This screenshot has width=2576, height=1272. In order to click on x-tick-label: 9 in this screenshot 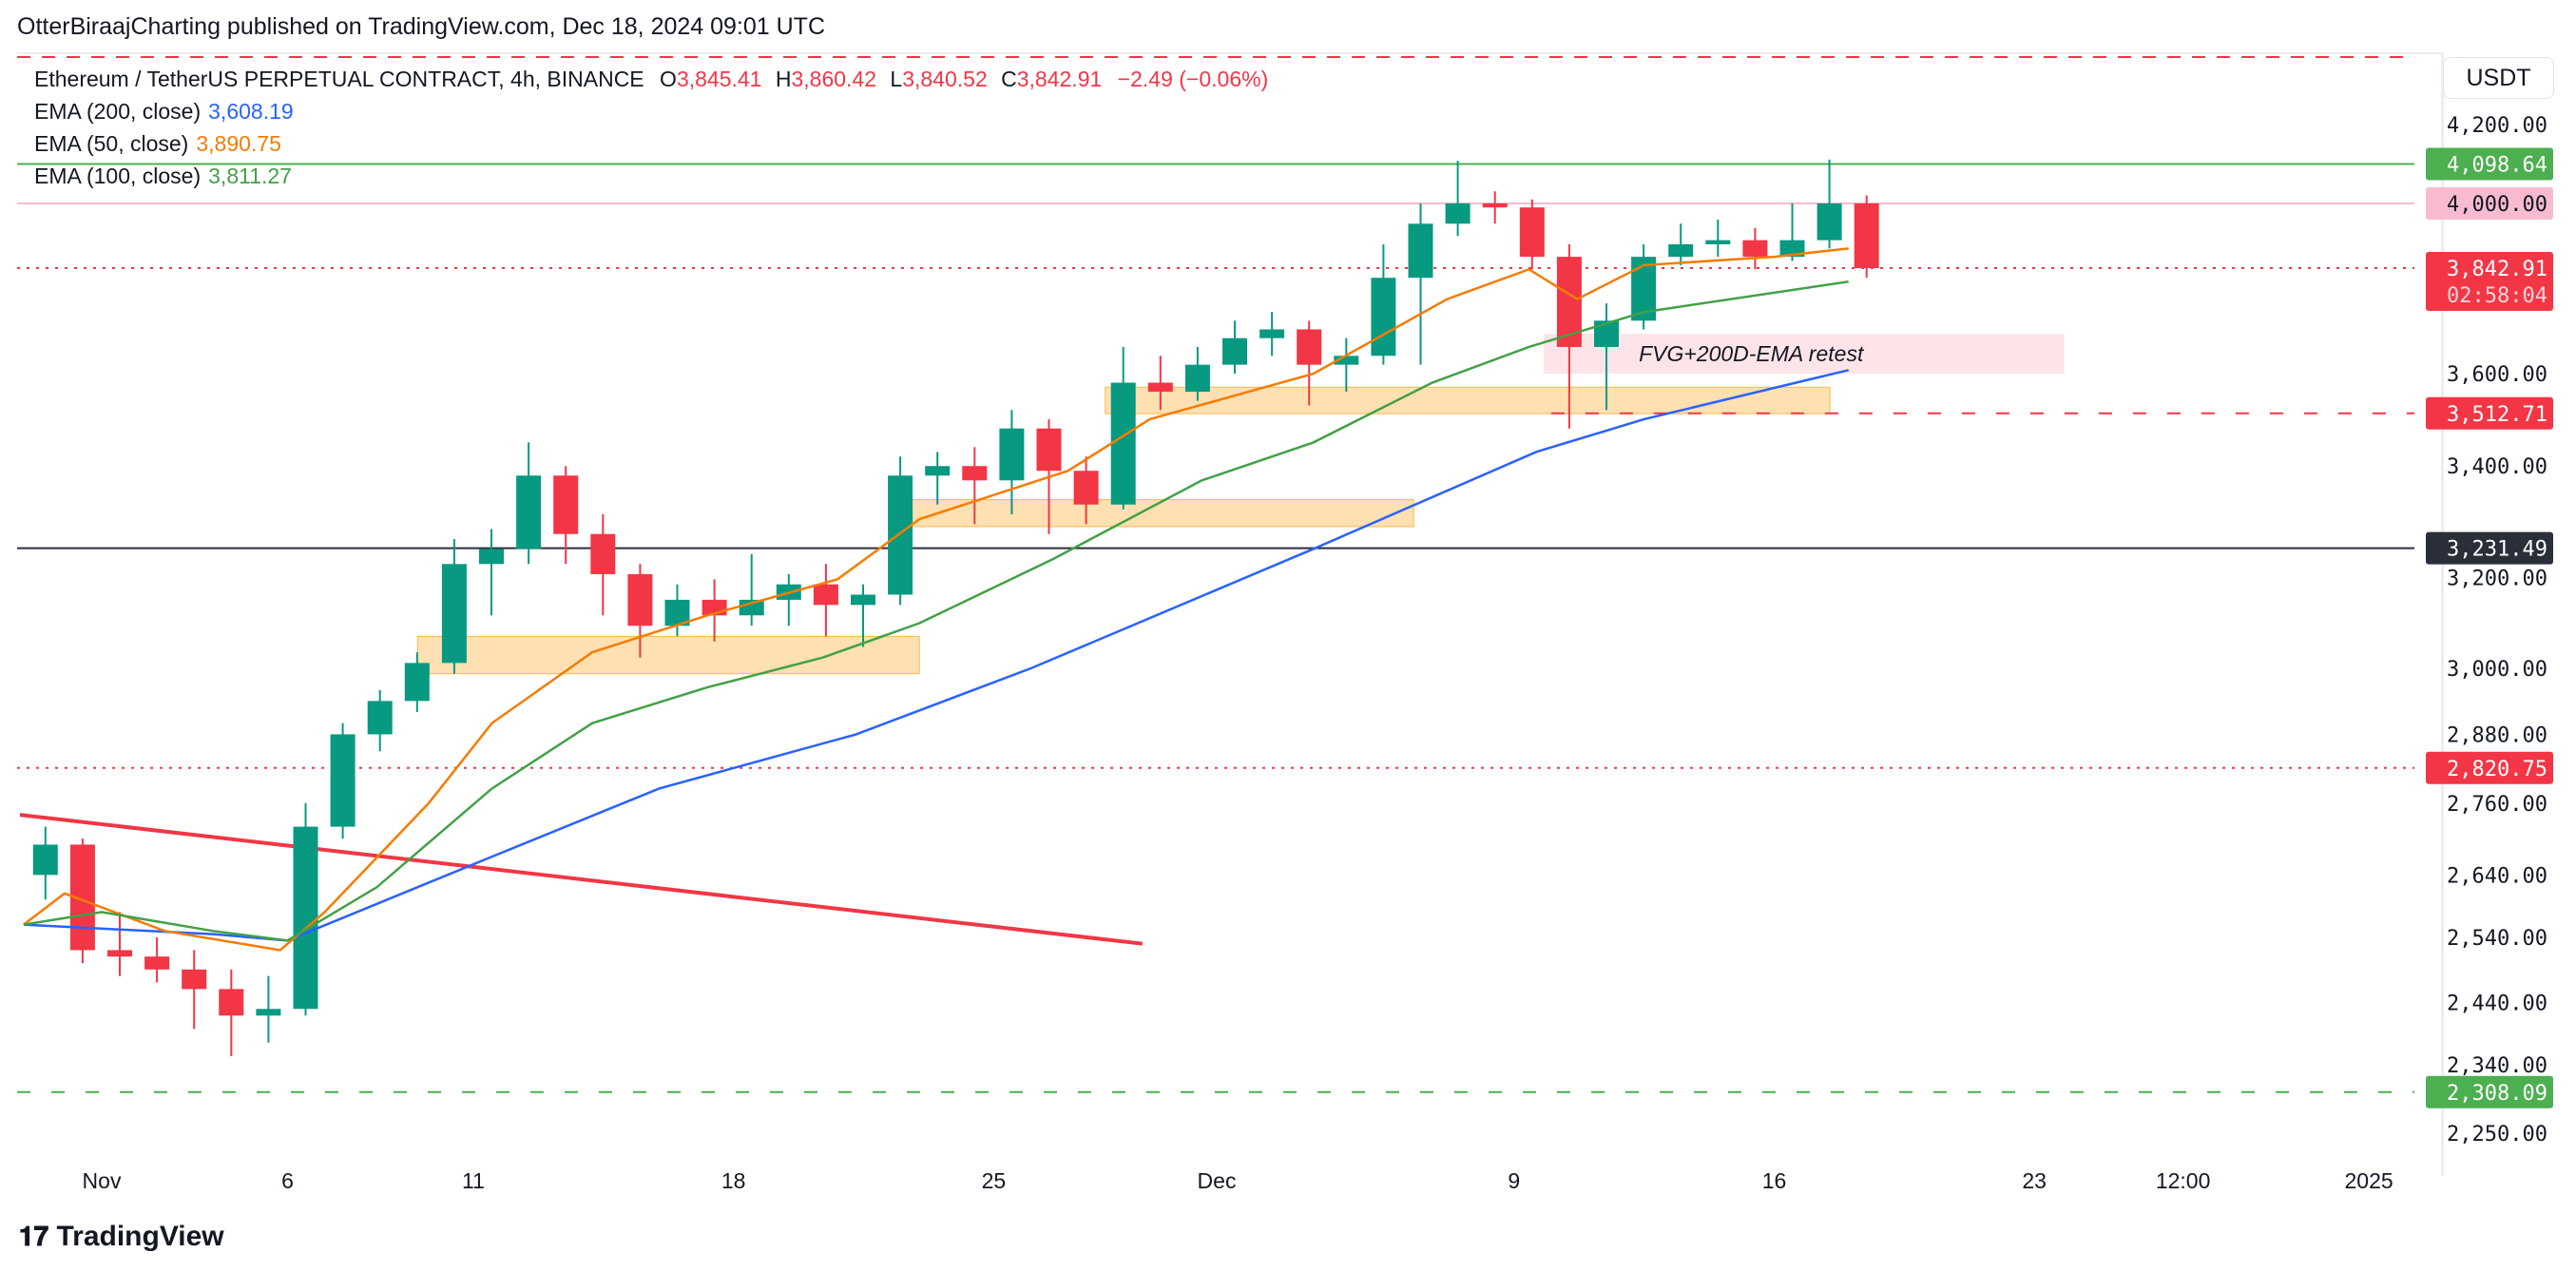, I will do `click(1514, 1180)`.